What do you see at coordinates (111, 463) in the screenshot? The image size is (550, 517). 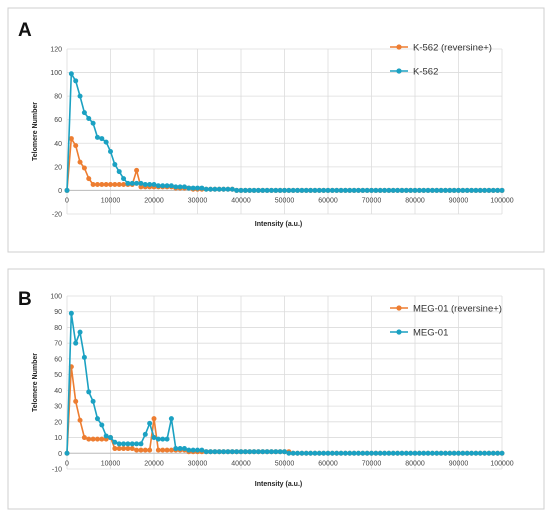 I see `x-tick-label: 10000` at bounding box center [111, 463].